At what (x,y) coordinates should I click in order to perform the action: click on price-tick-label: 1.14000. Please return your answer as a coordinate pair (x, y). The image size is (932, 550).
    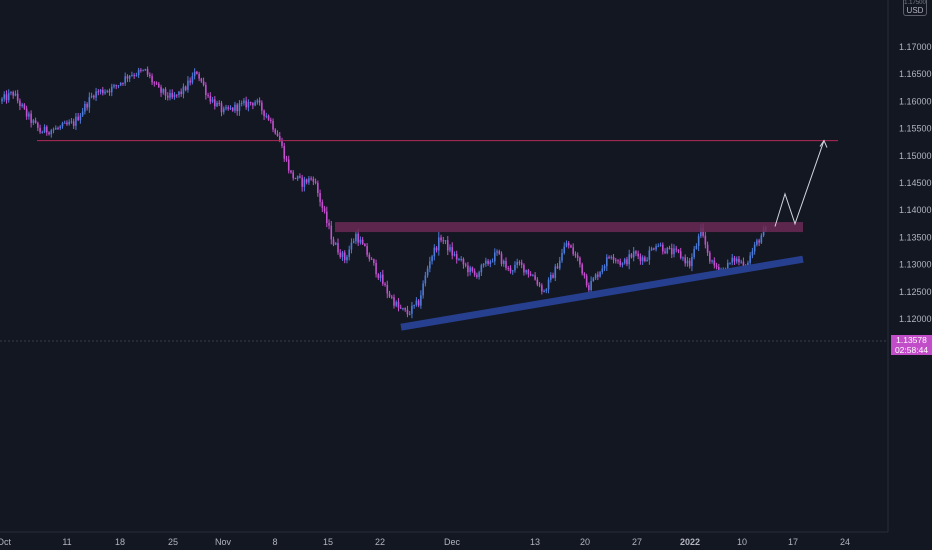
    Looking at the image, I should click on (915, 210).